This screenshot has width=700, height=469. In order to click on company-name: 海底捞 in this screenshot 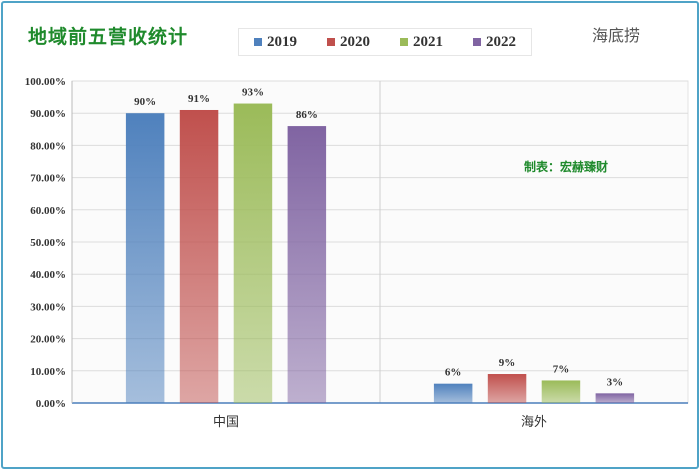, I will do `click(616, 35)`.